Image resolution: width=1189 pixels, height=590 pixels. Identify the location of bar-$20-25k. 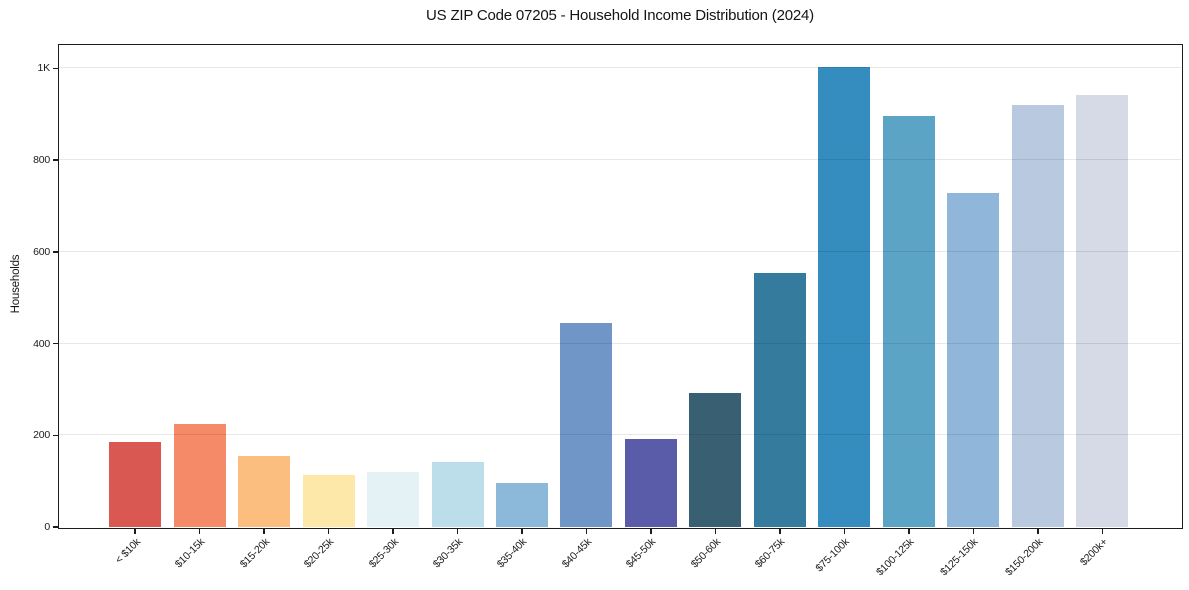
(328, 501).